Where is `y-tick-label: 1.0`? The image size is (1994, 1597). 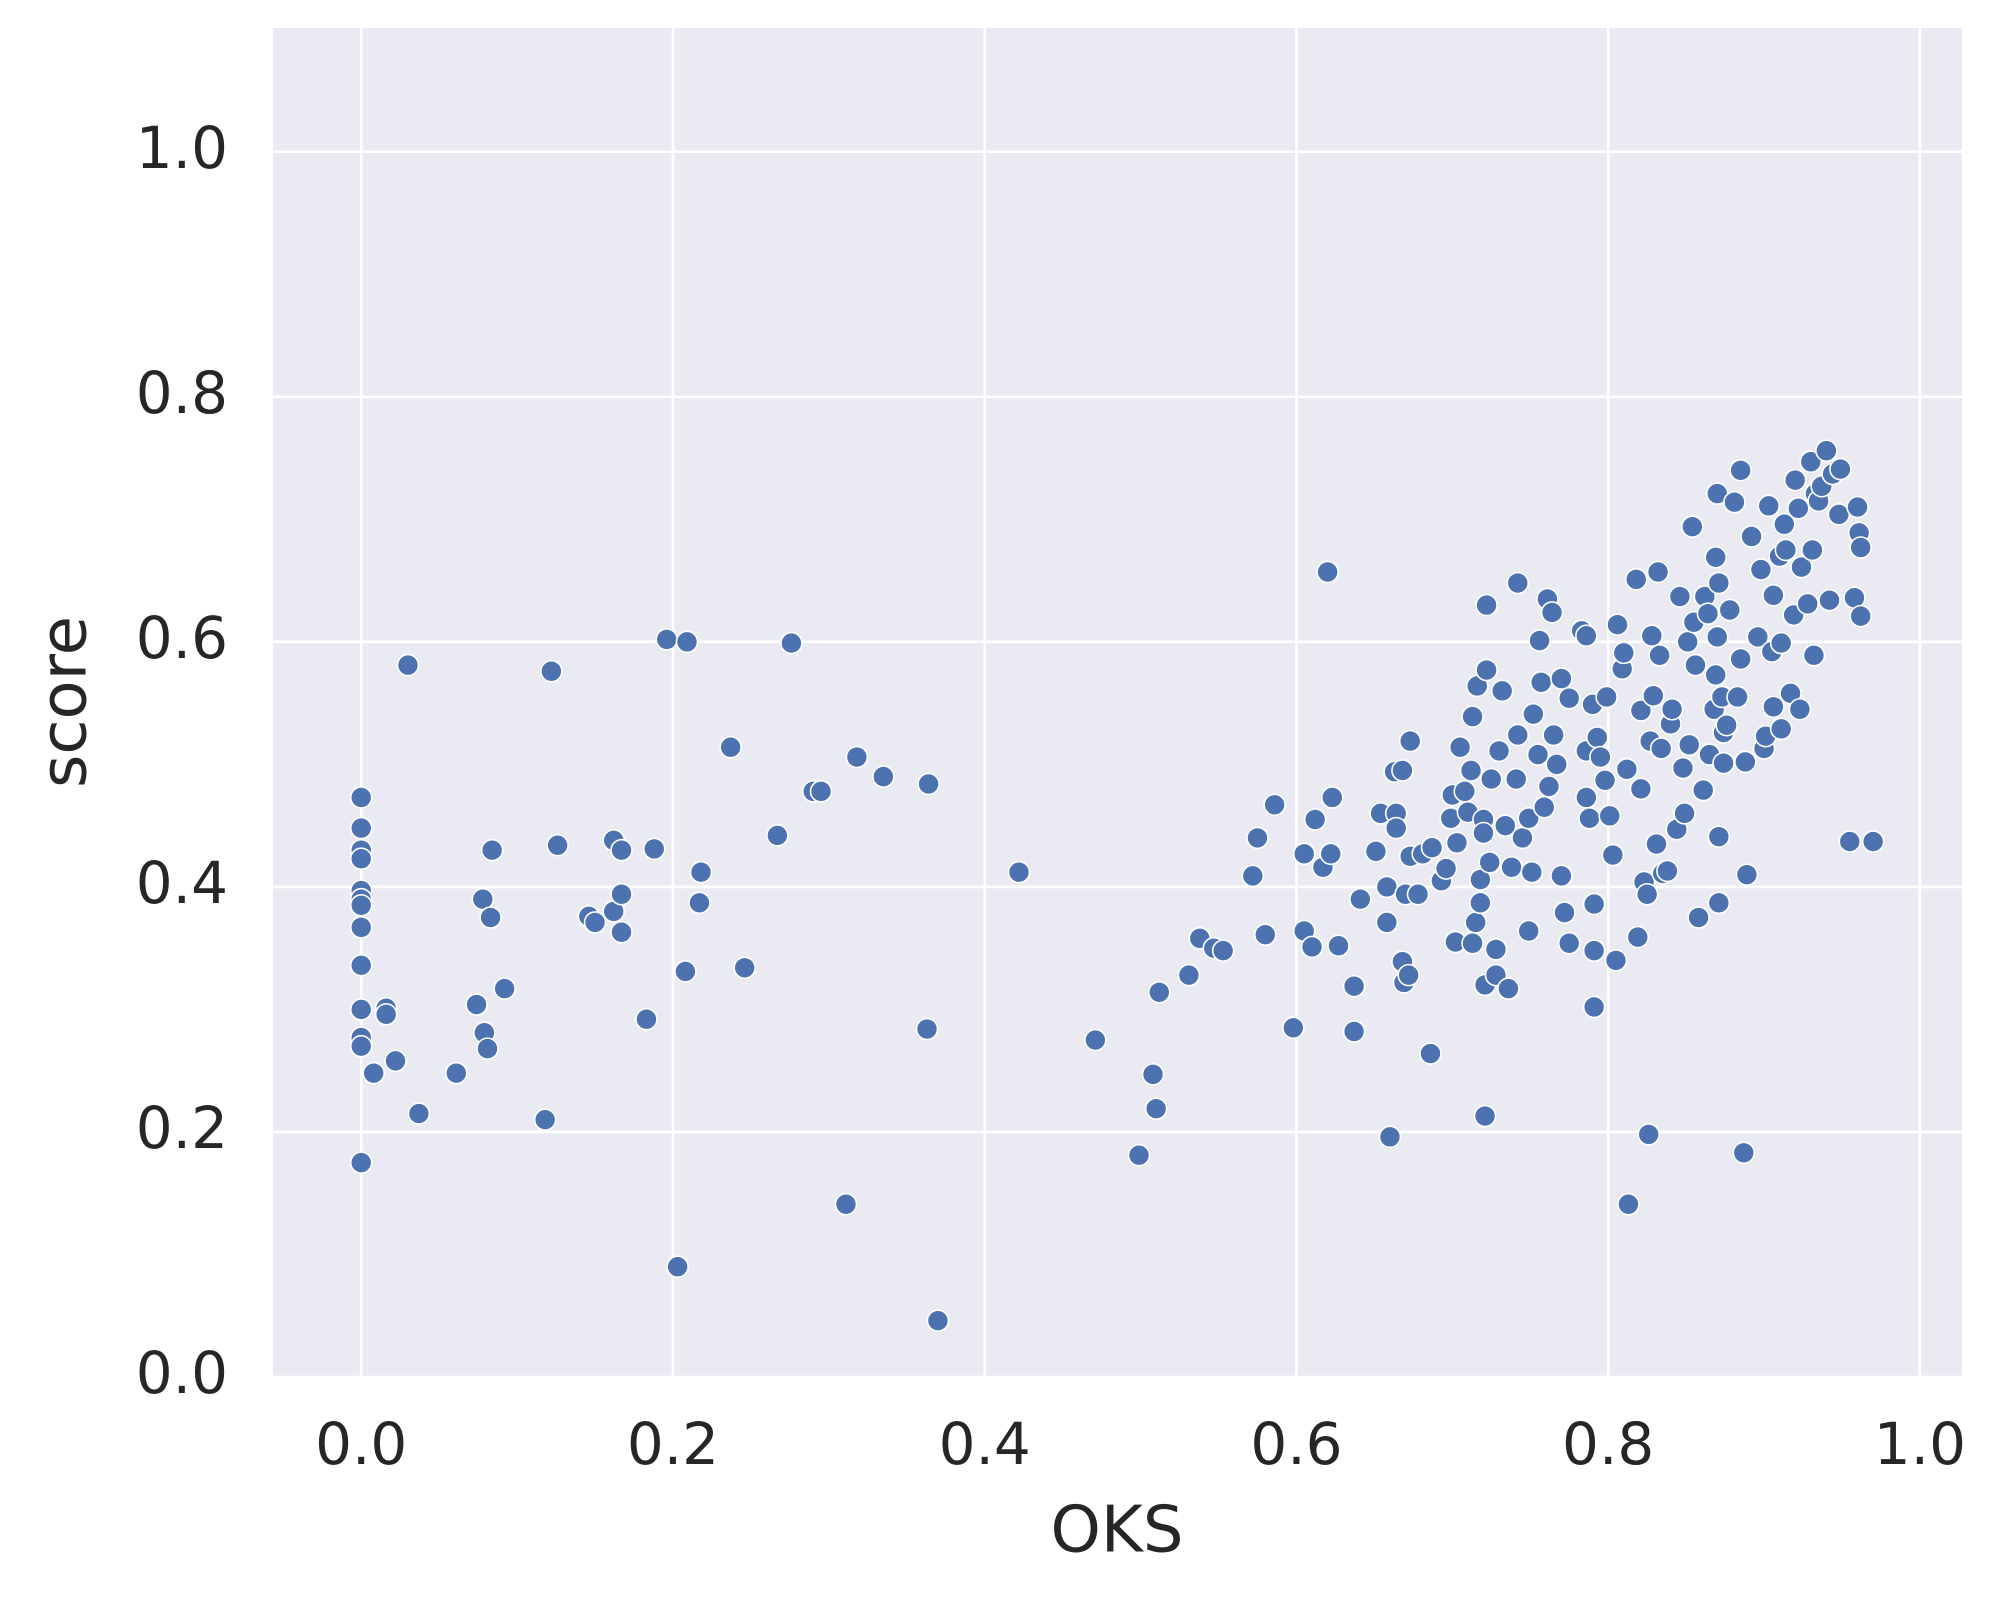
y-tick-label: 1.0 is located at coordinates (182, 148).